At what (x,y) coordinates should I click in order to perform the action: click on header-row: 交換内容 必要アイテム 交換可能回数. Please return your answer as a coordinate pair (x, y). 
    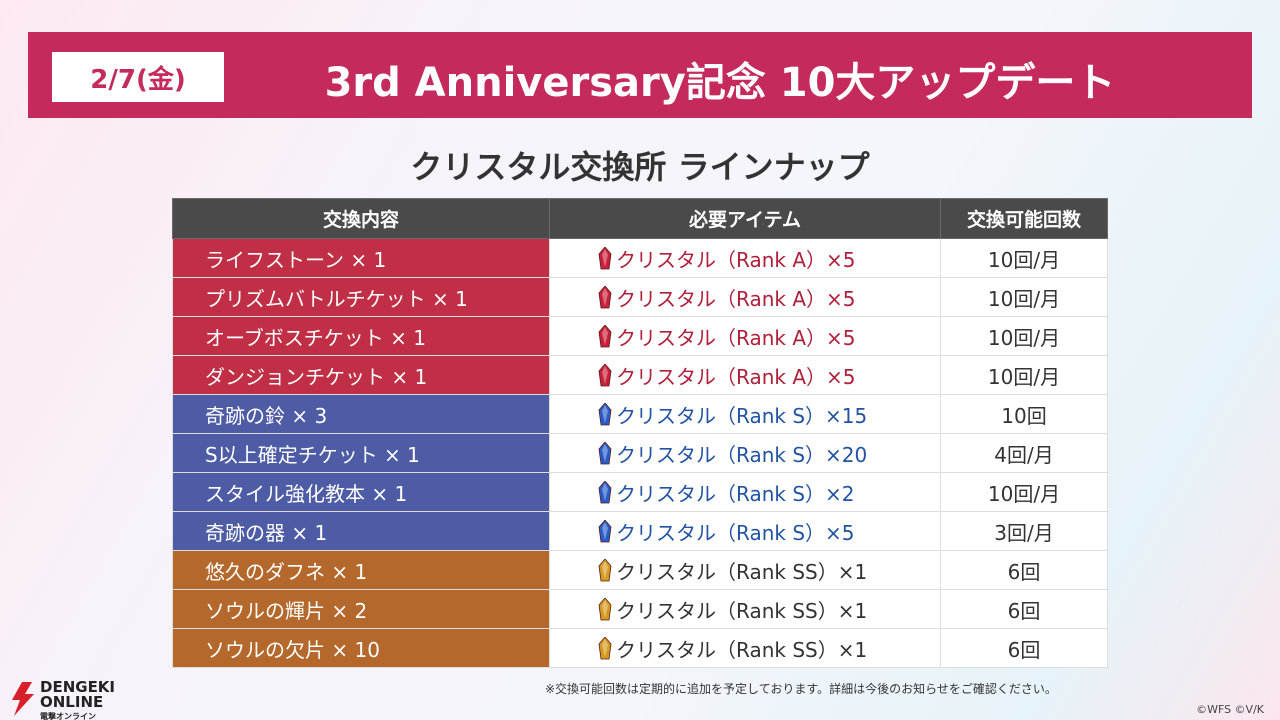
    Looking at the image, I should click on (640, 218).